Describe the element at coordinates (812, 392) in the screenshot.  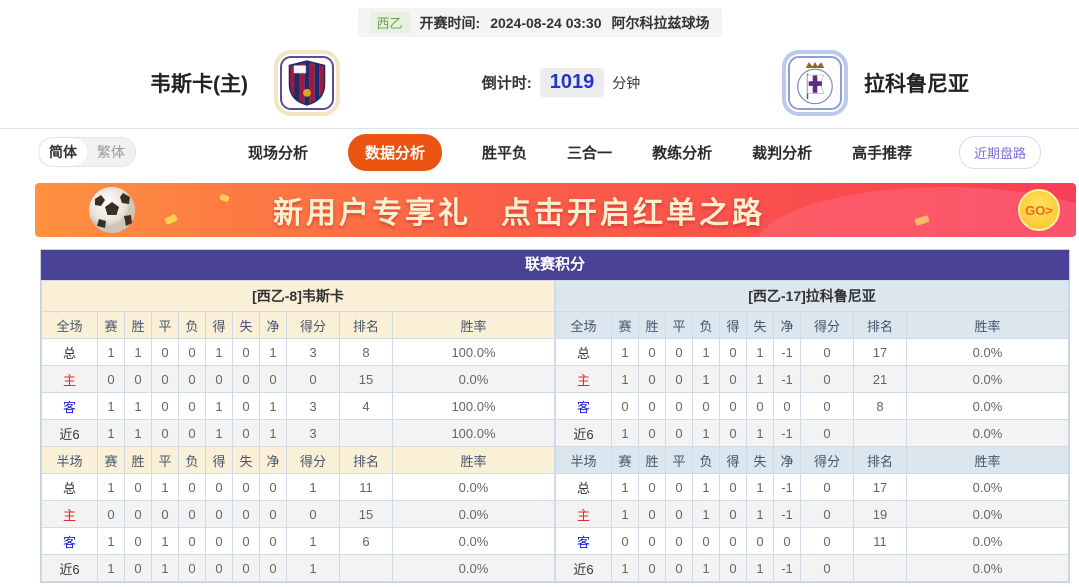
I see `away-fulltime-rows: 总 1 0 0 1 0 1 -1 0 17 0.0%` at that location.